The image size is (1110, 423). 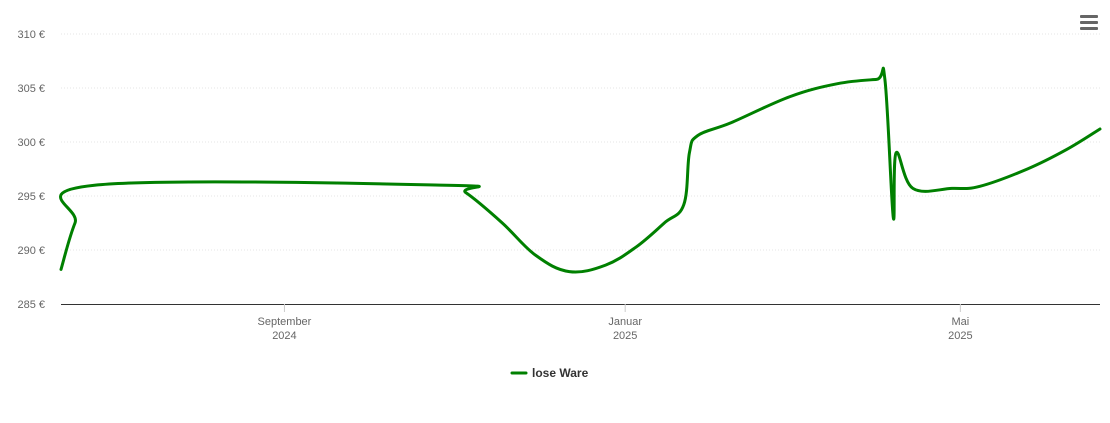 I want to click on x-axis-ticks: September 2024 Januar 2025 Mai 2025, so click(x=615, y=323).